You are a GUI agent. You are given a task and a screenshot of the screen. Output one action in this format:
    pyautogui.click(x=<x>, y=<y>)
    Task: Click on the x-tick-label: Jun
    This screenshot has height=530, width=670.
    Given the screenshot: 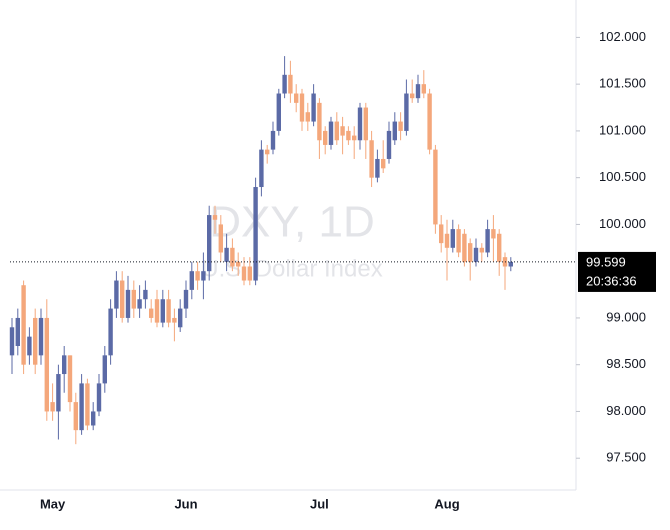 What is the action you would take?
    pyautogui.click(x=185, y=503)
    